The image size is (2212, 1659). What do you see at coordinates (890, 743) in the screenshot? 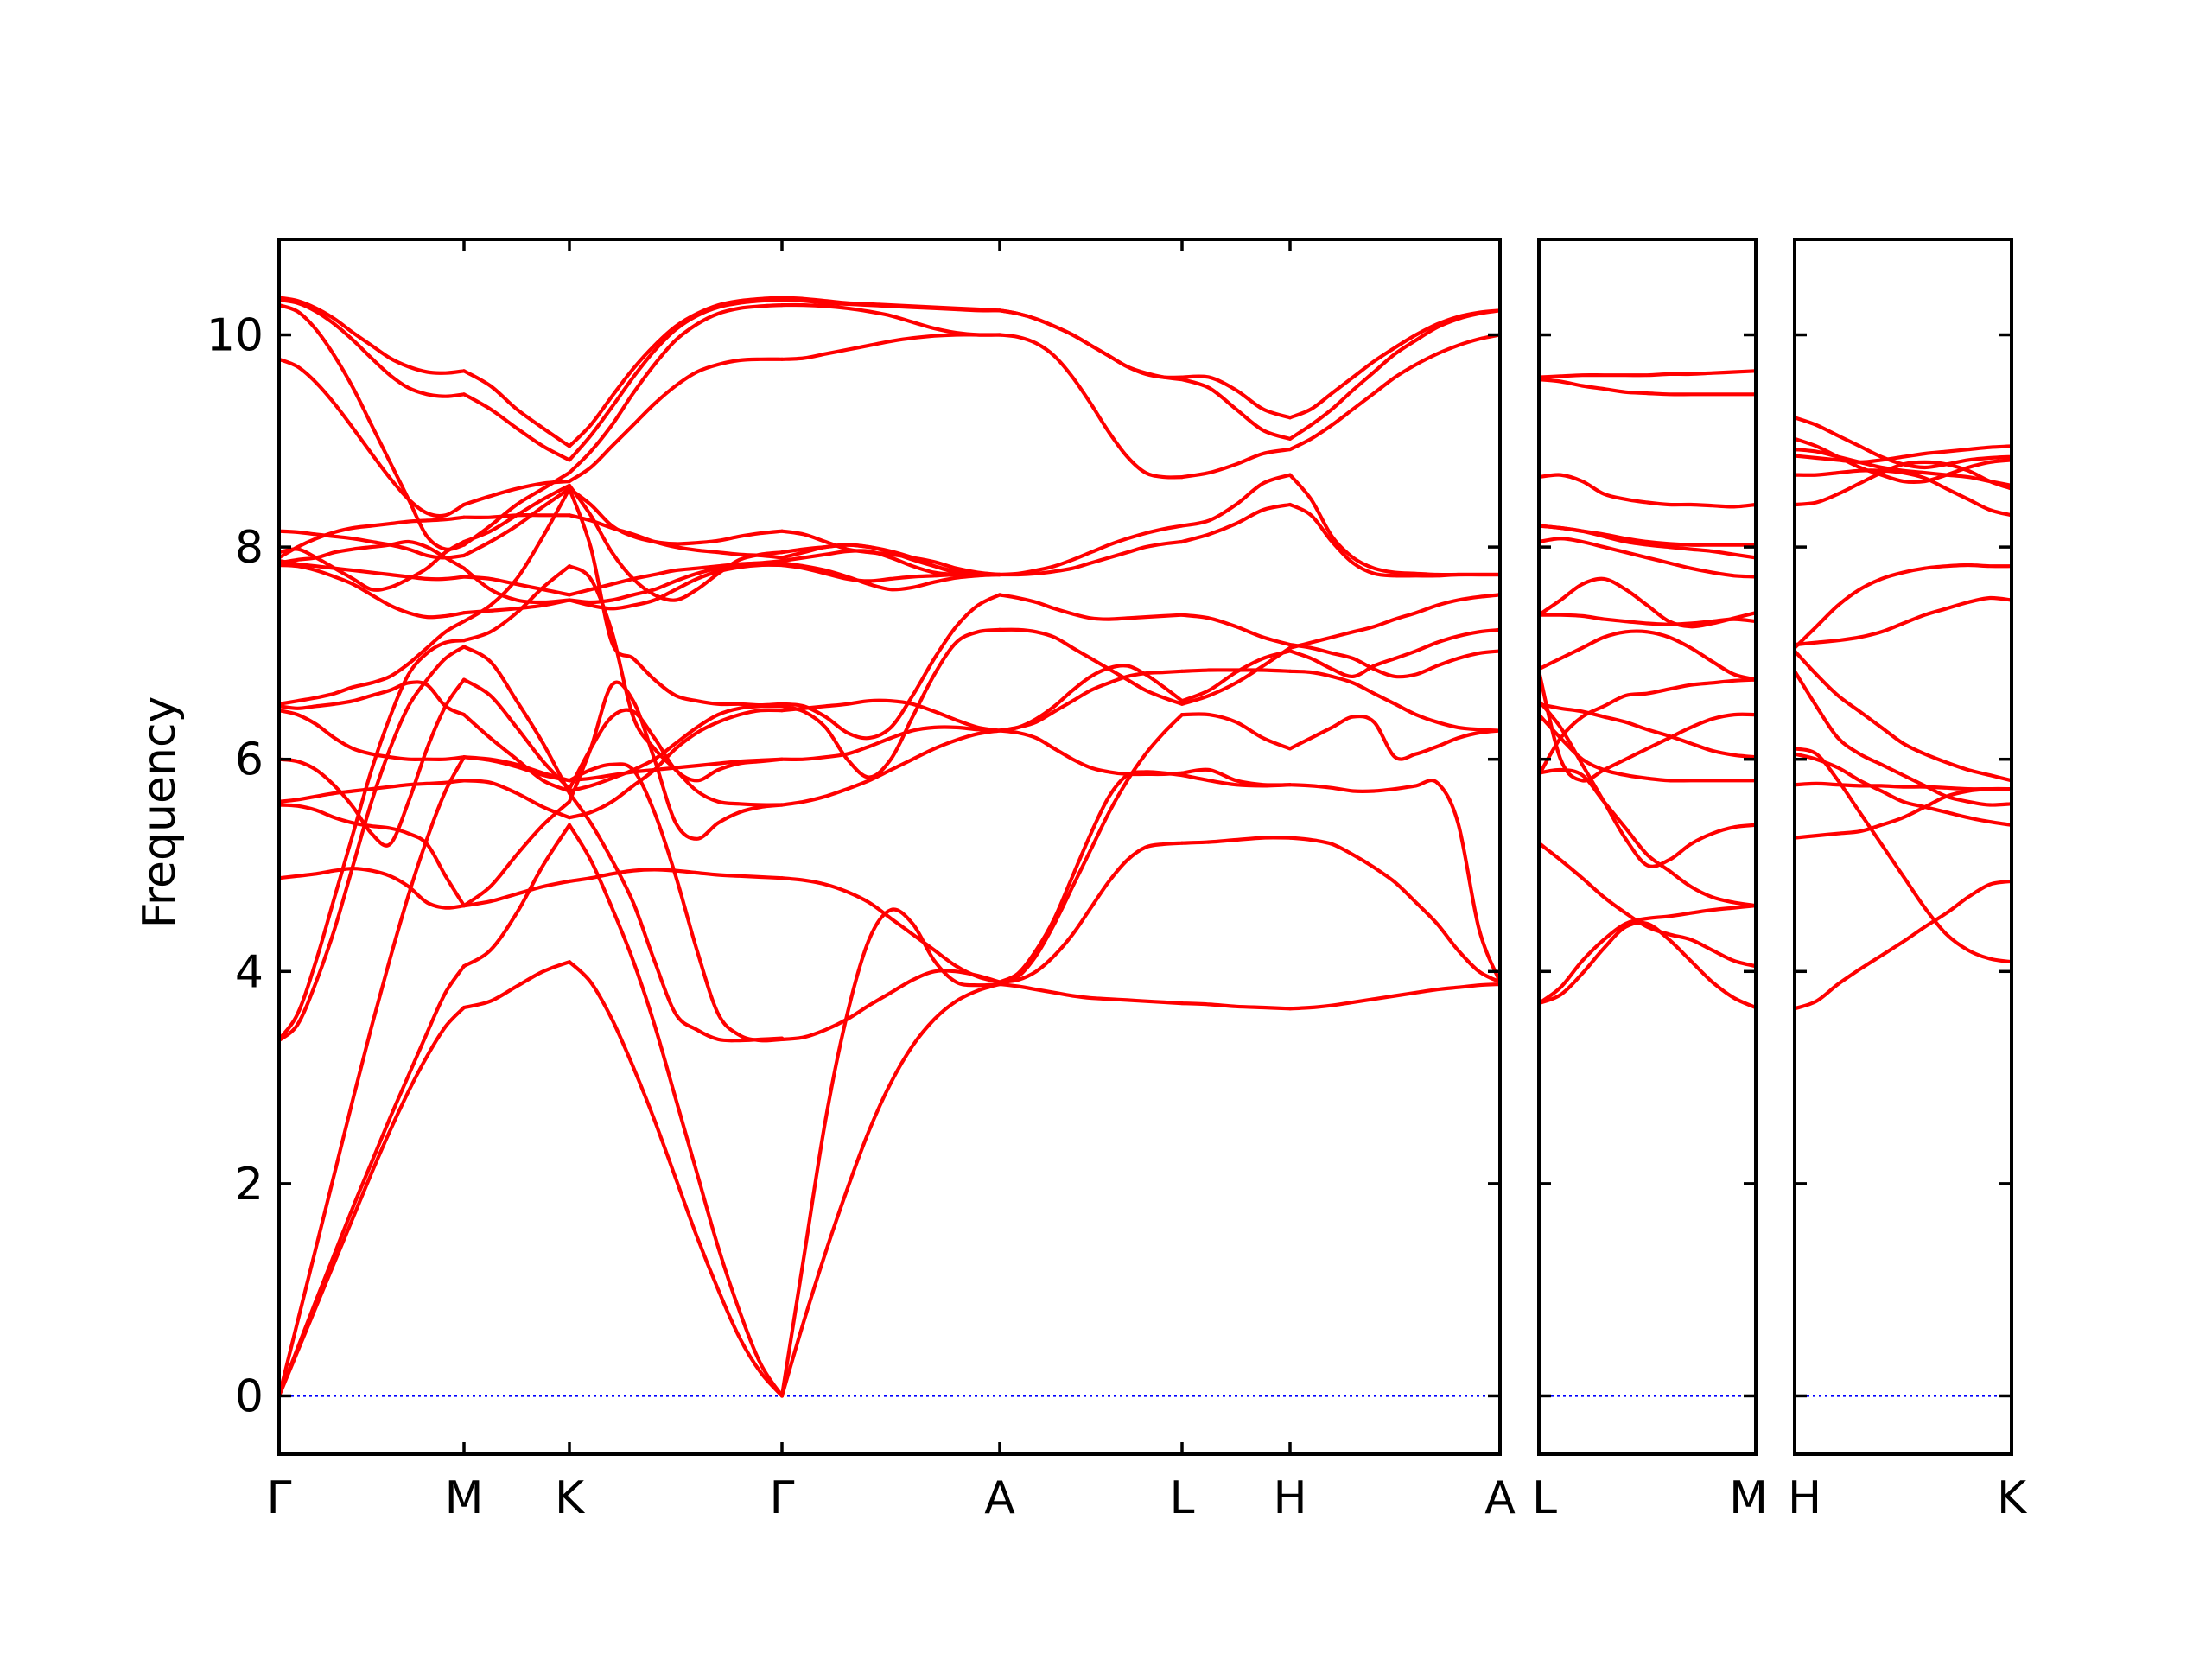
I see `band-1-Γ-A-6` at bounding box center [890, 743].